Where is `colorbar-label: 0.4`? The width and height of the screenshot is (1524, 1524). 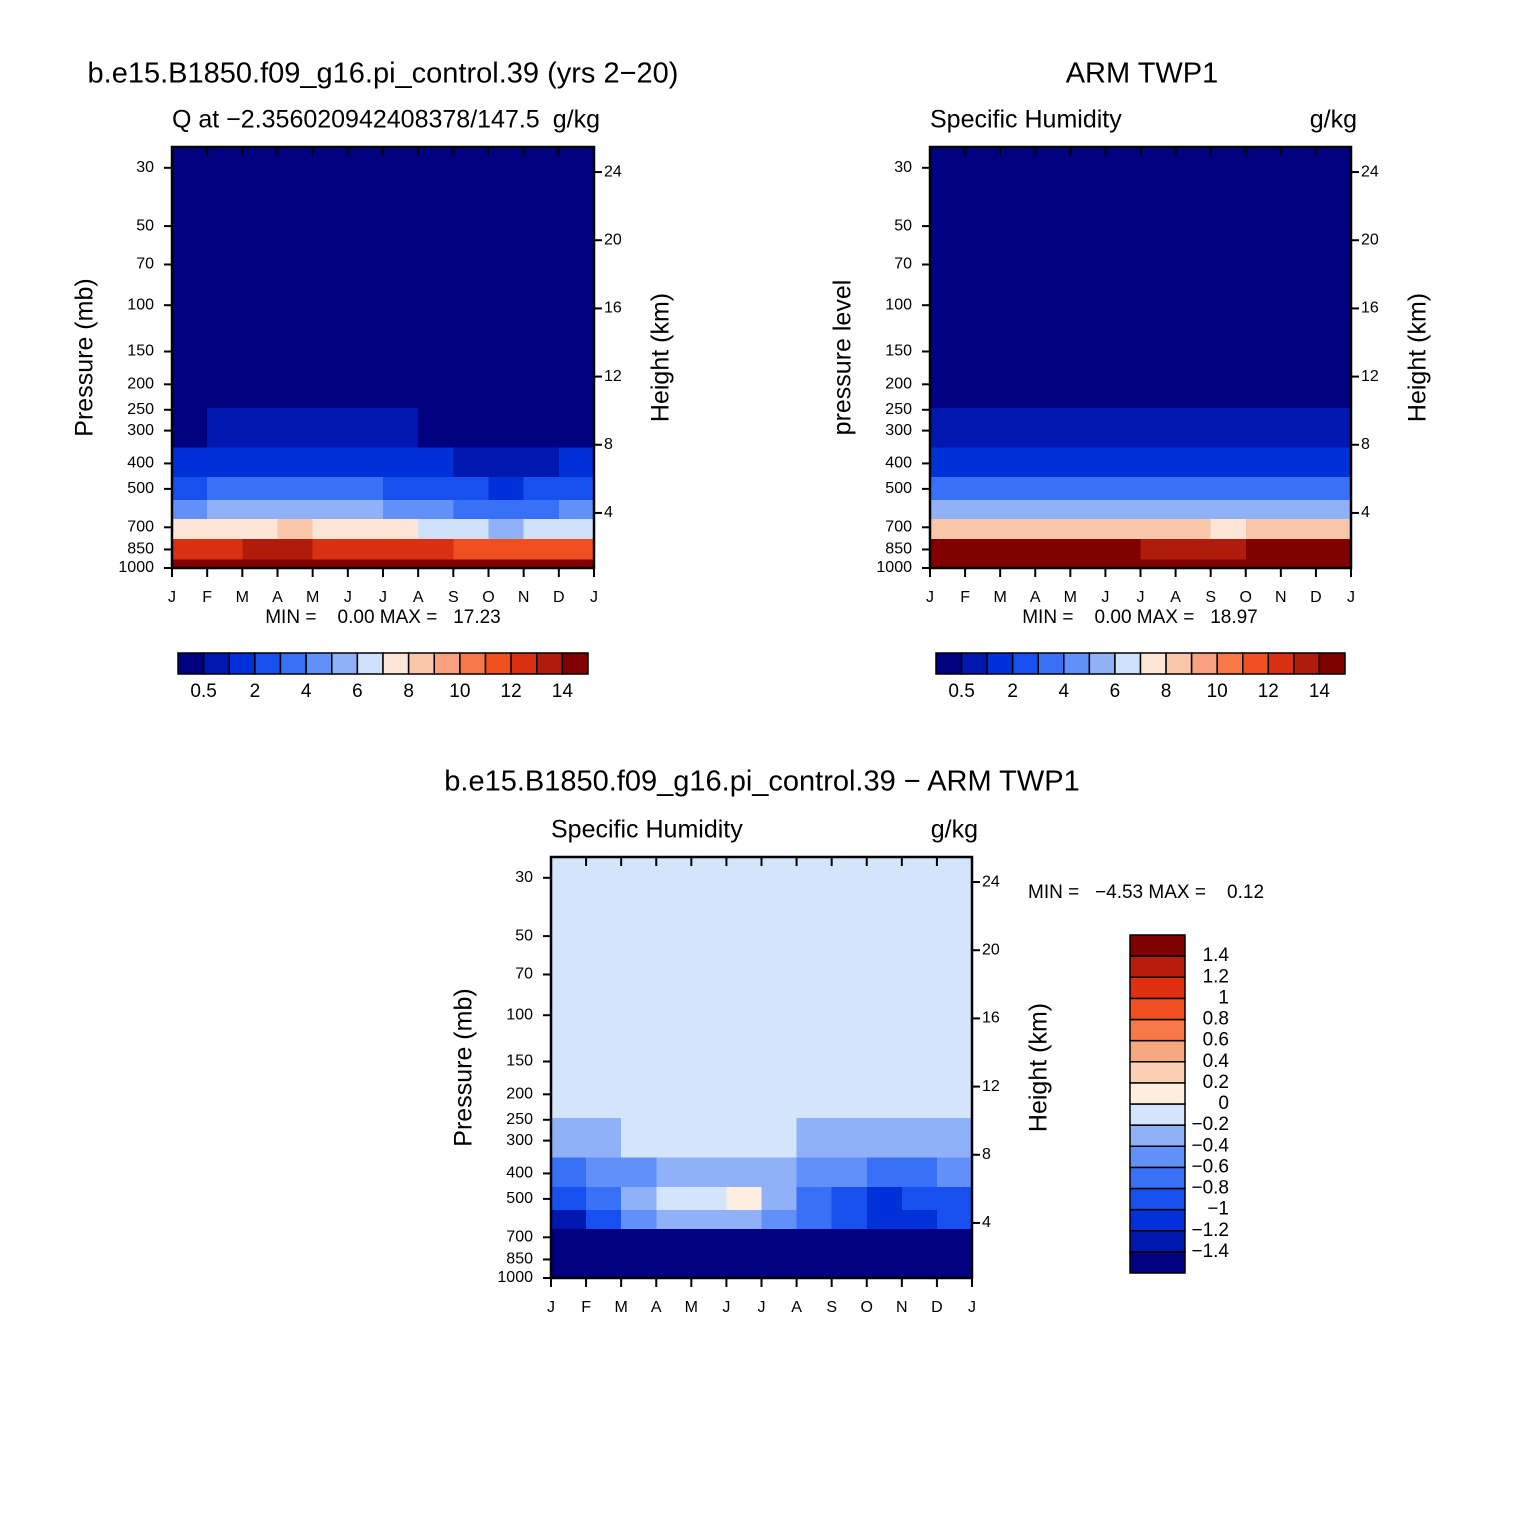
colorbar-label: 0.4 is located at coordinates (1216, 1061).